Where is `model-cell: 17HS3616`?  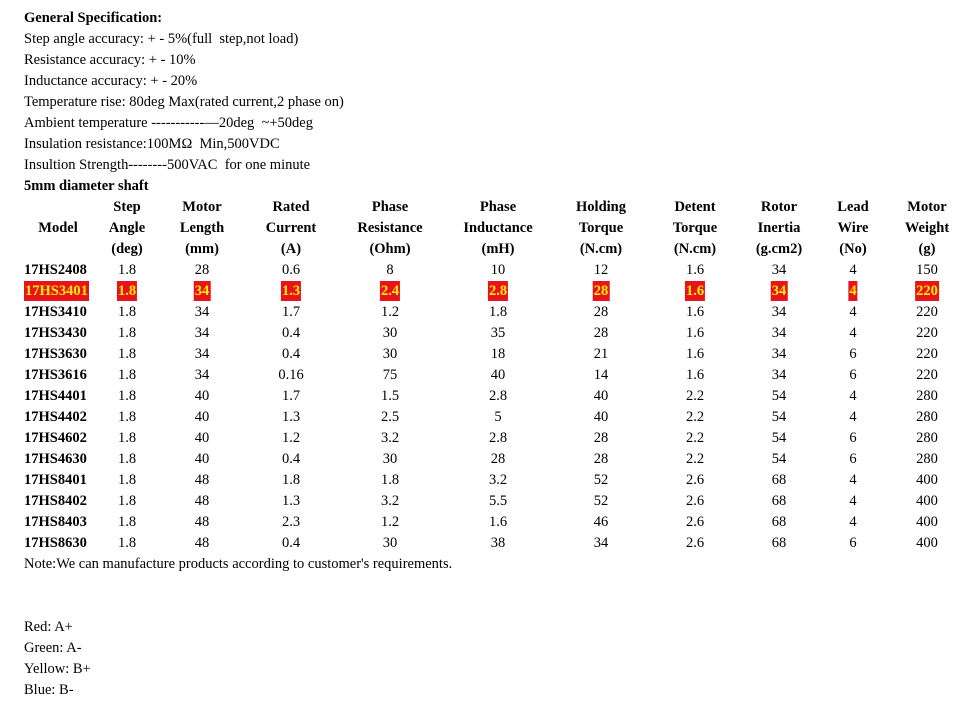 model-cell: 17HS3616 is located at coordinates (55, 375).